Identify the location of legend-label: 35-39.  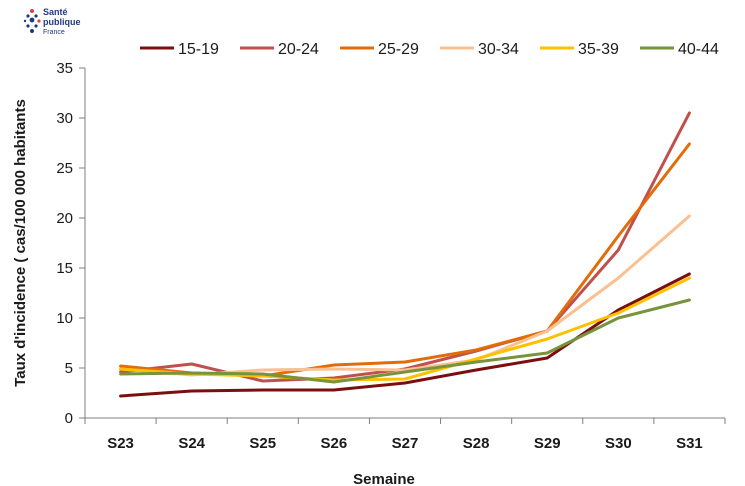
(598, 49).